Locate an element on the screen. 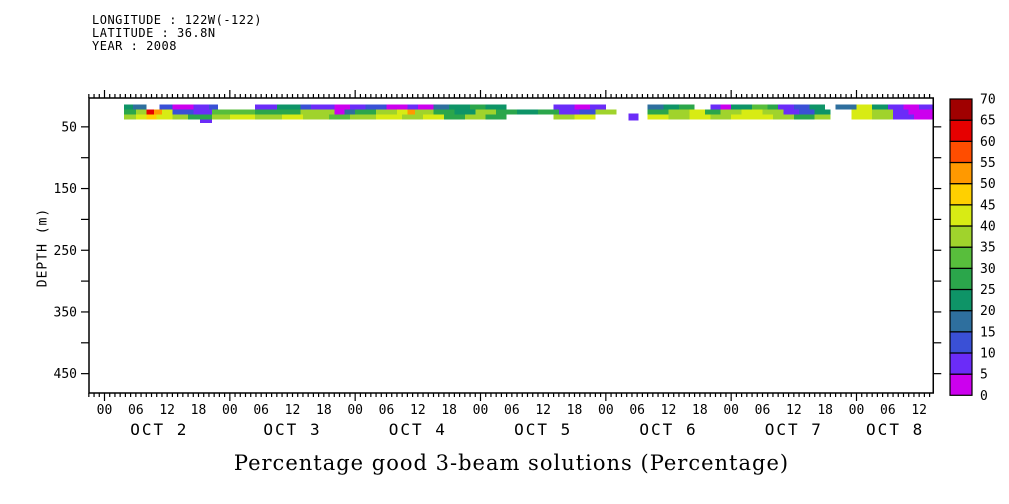 The width and height of the screenshot is (1009, 504). depth-label: 250 is located at coordinates (65, 251).